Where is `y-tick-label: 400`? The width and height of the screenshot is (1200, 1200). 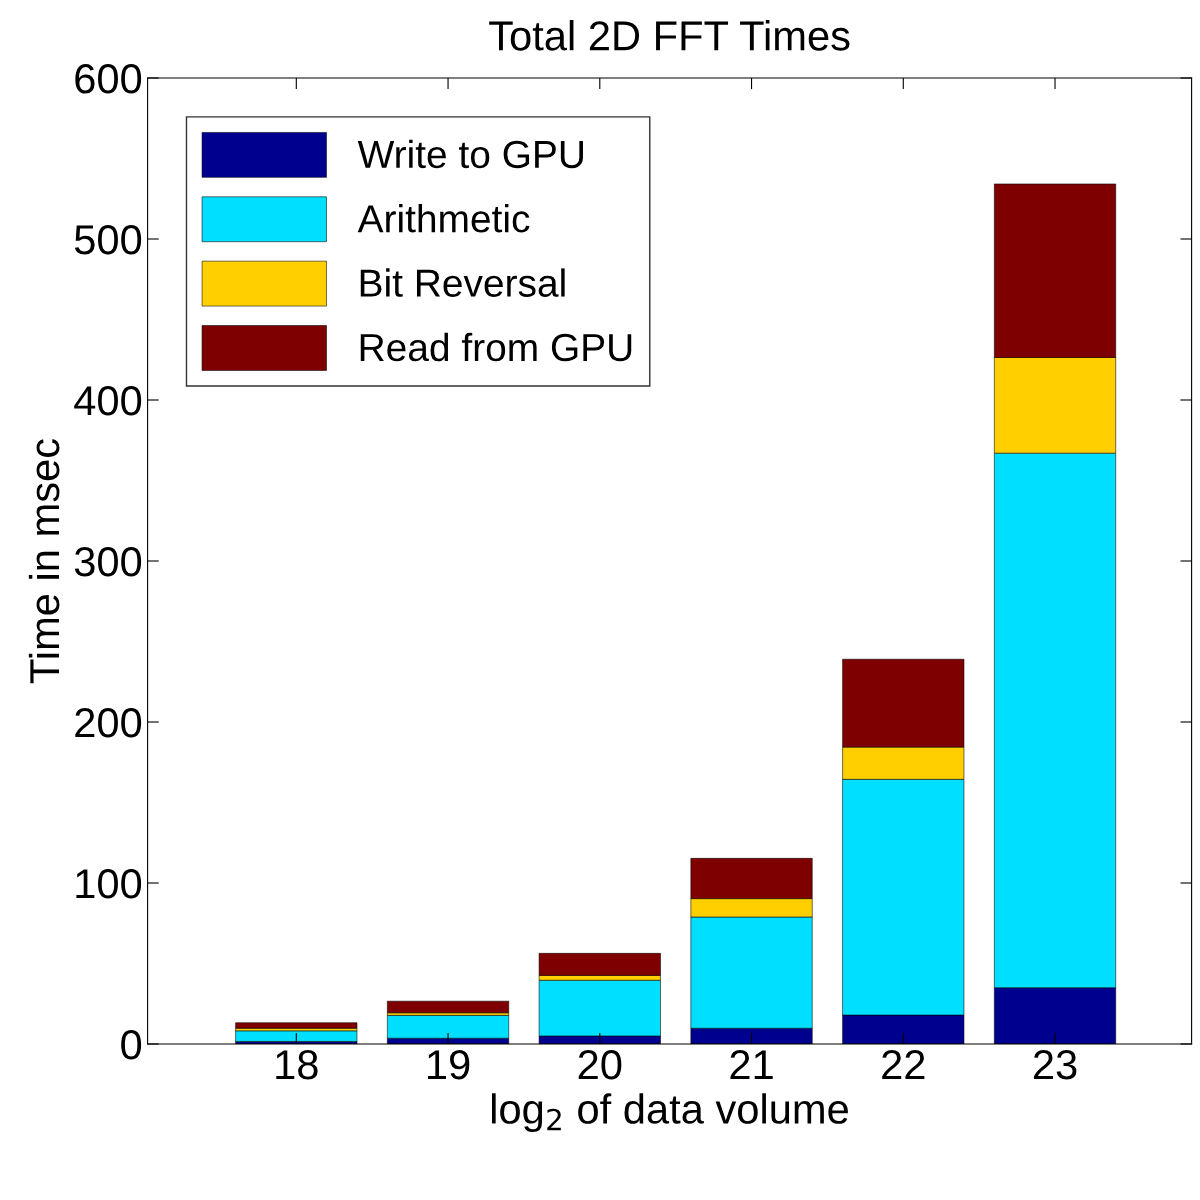
y-tick-label: 400 is located at coordinates (108, 401).